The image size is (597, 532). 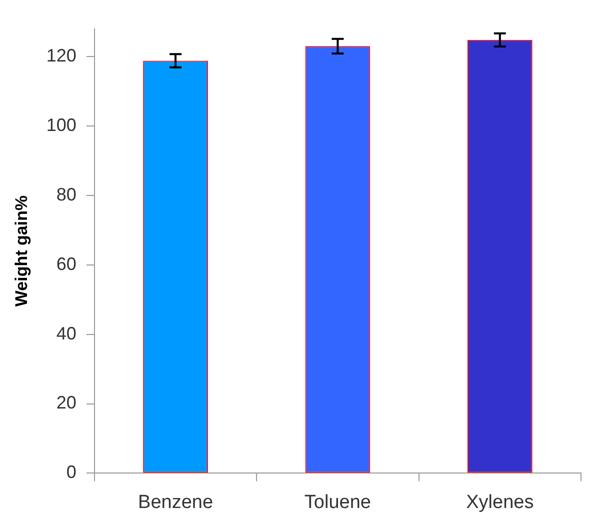 I want to click on y-tick-label: 60, so click(x=66, y=264).